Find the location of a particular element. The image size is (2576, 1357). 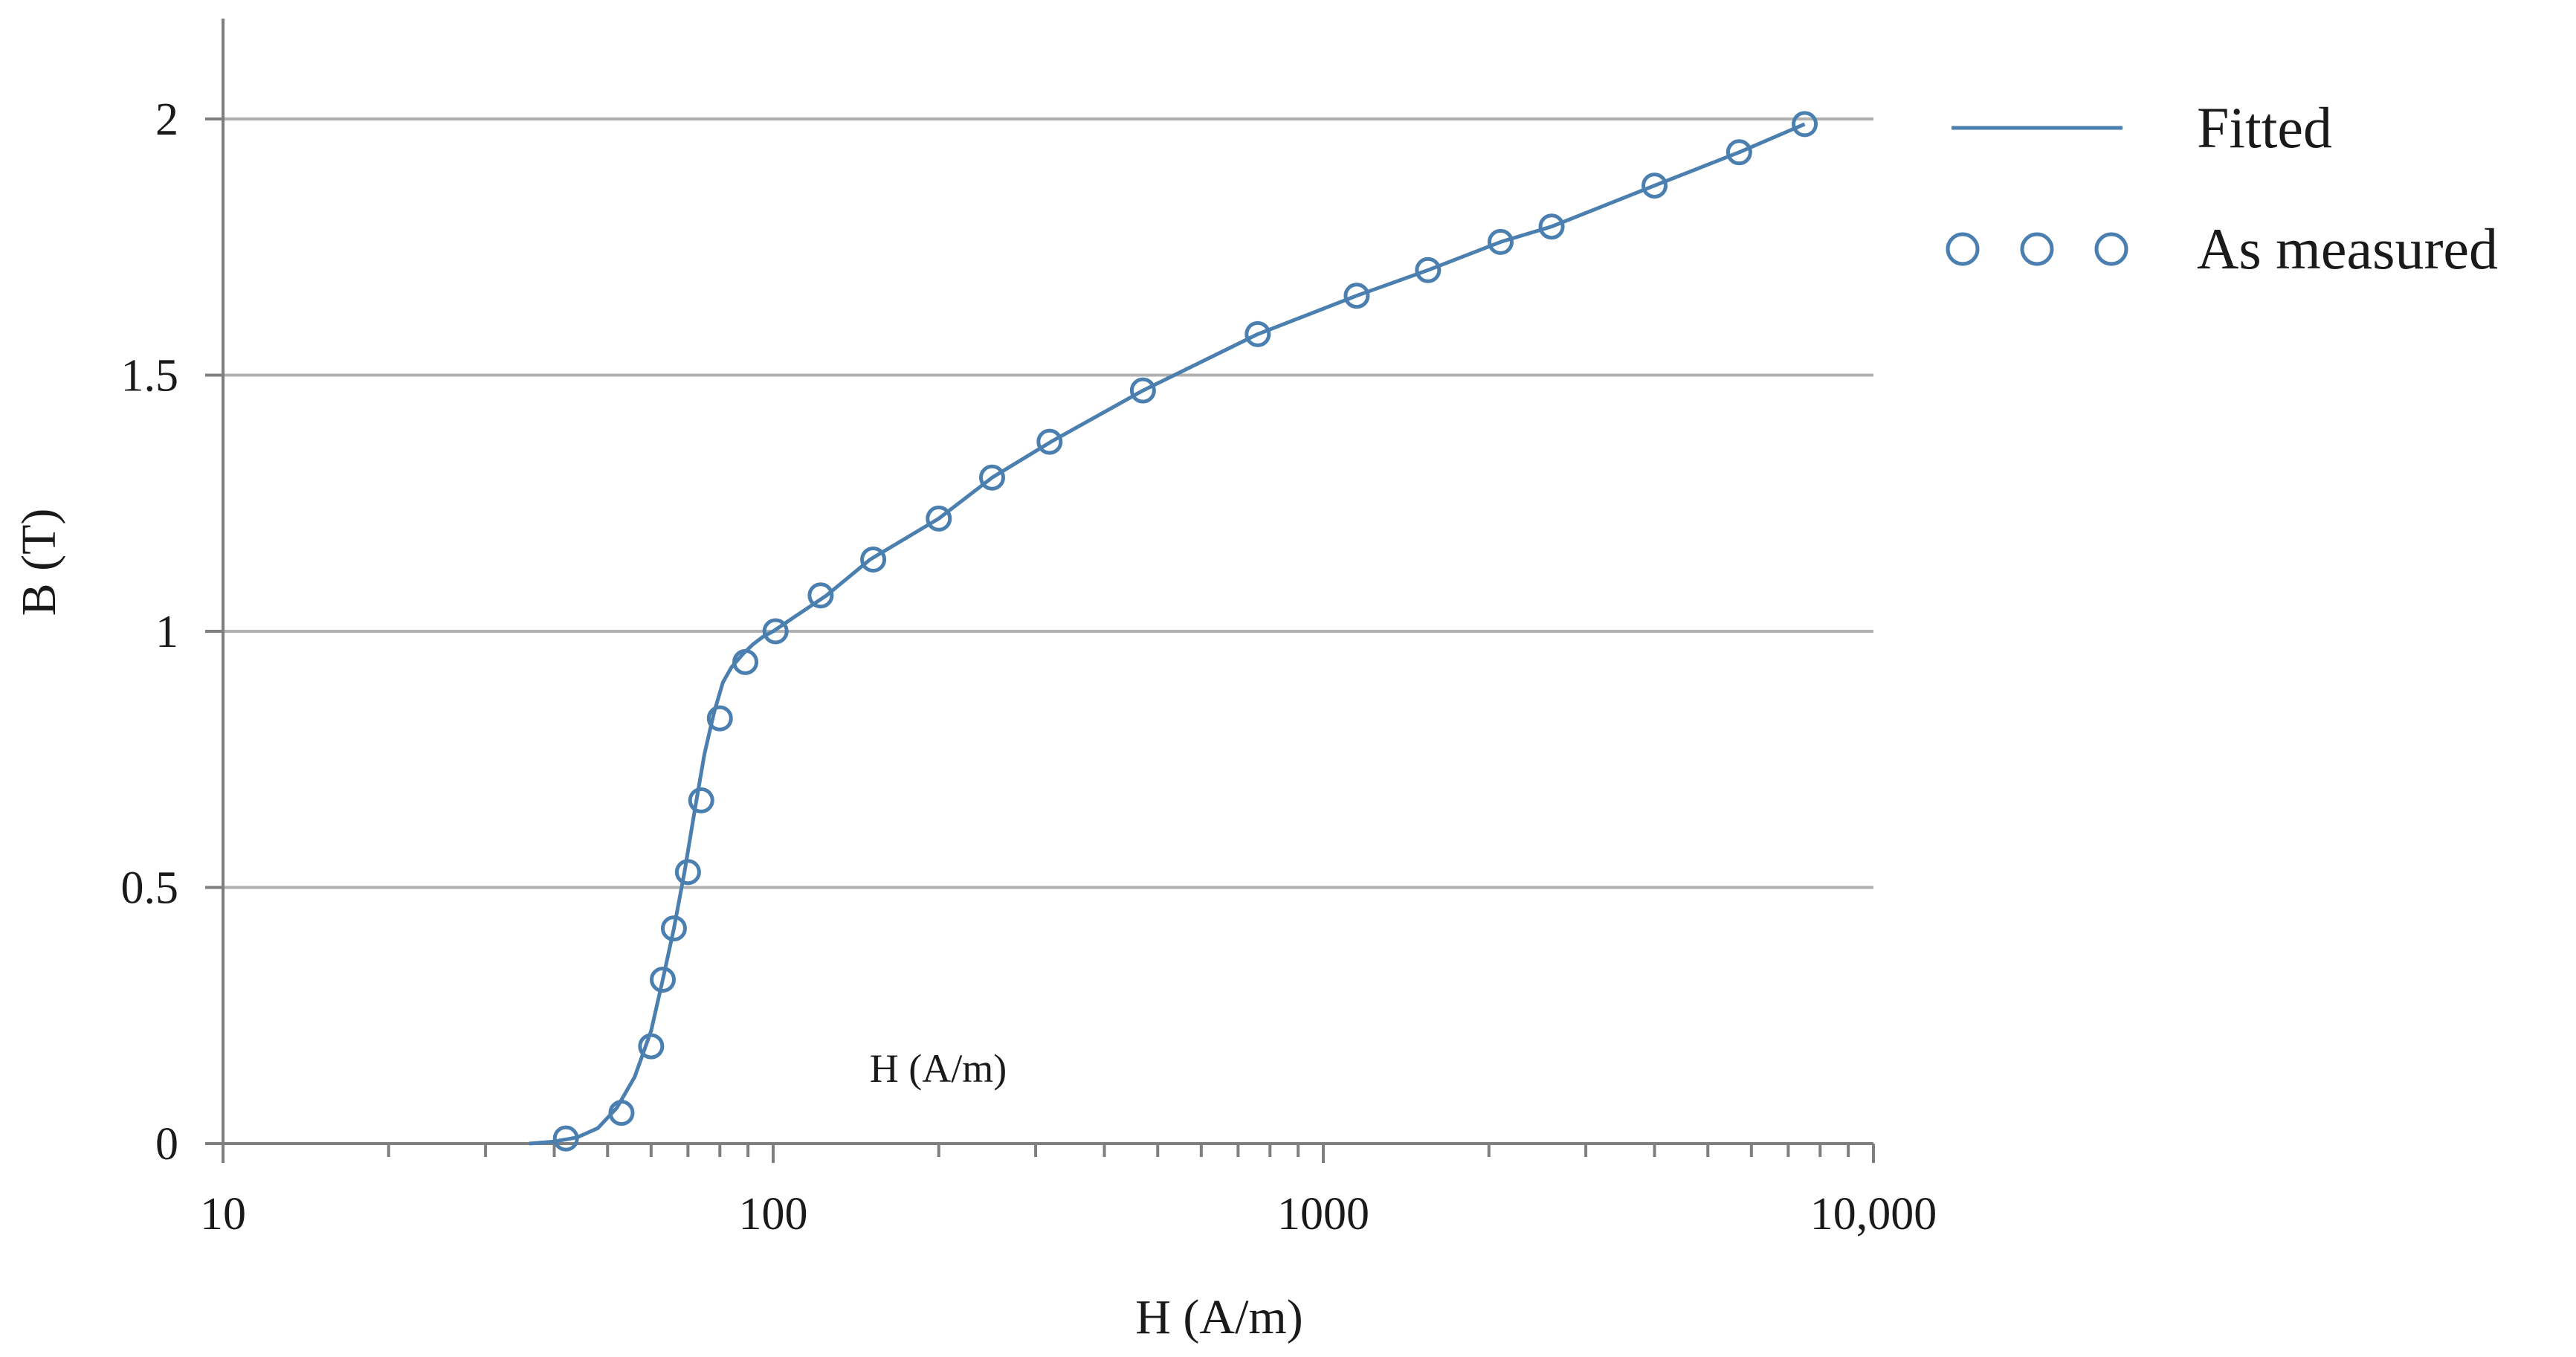

y-tick-label-3: 1.5 is located at coordinates (150, 376).